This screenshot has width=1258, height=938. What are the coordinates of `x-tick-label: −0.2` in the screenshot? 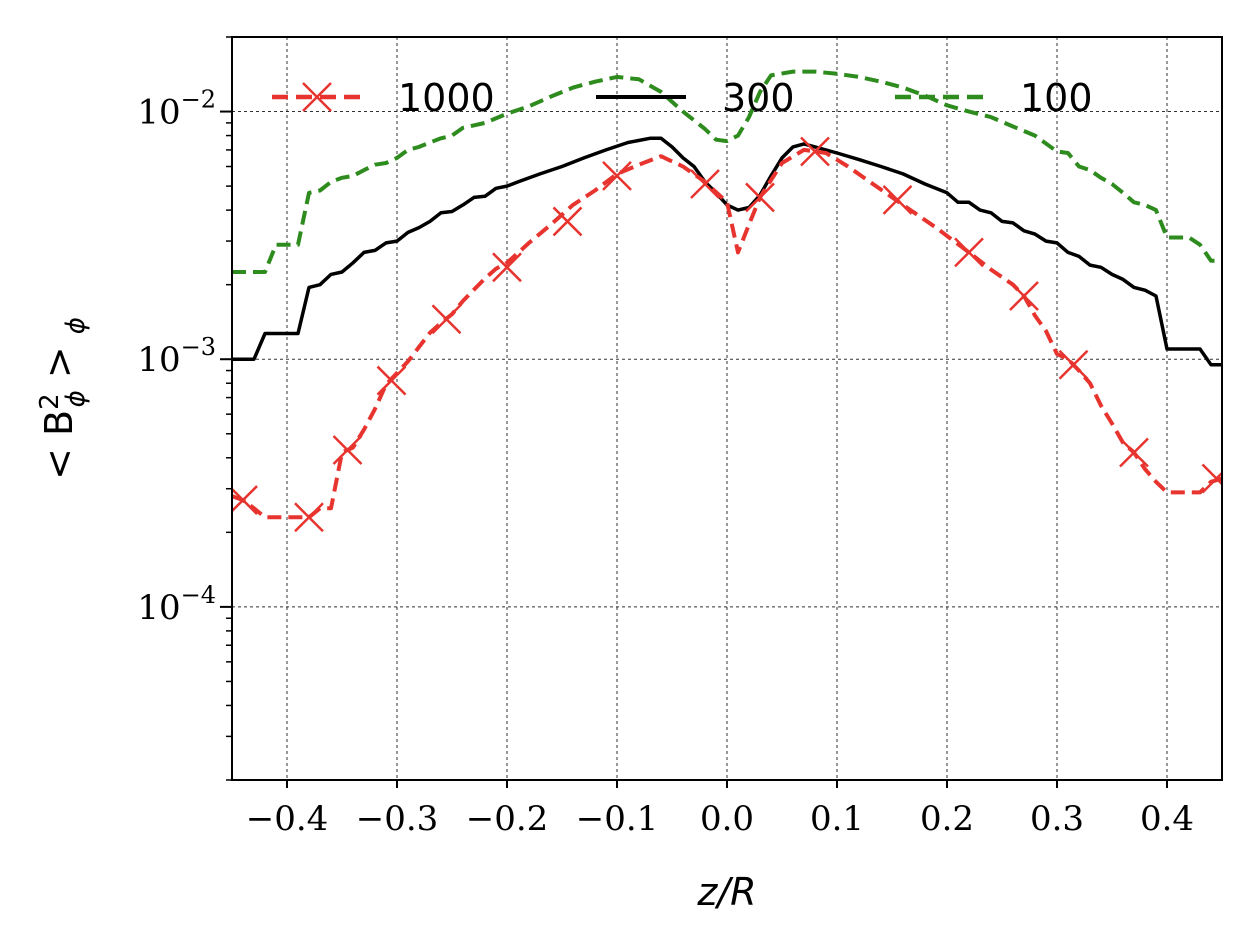 It's located at (507, 819).